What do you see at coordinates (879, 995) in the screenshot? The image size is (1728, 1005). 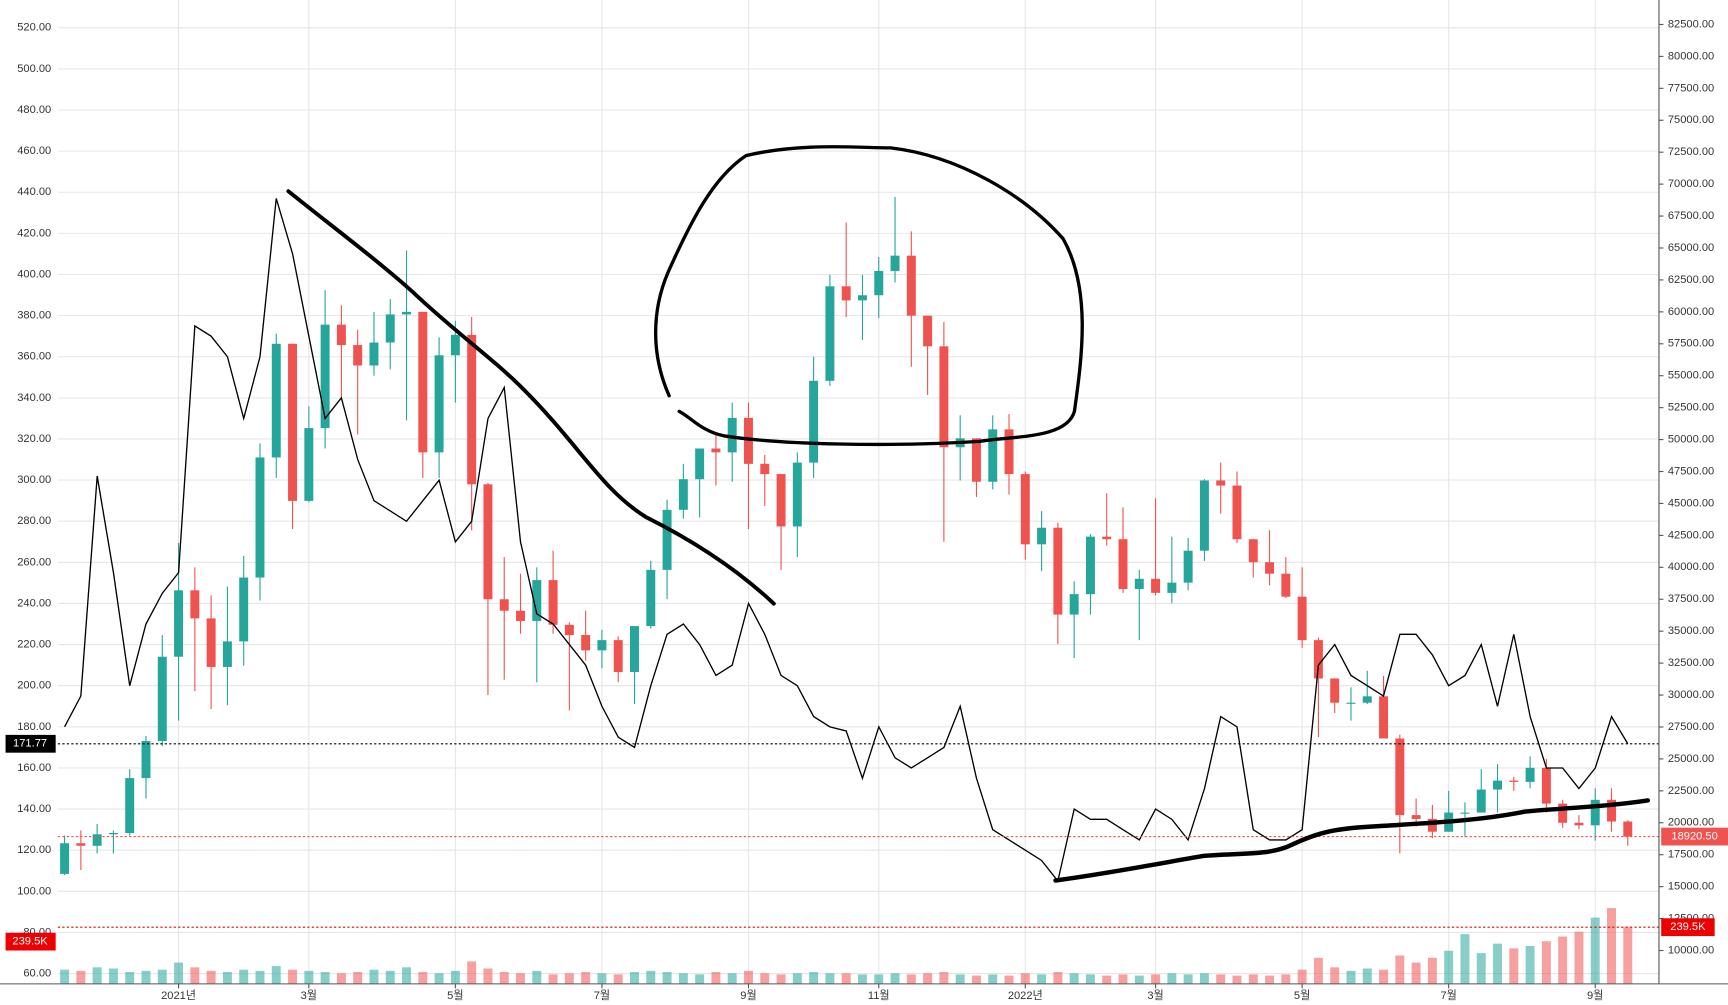 I see `x-tick-label: 11월` at bounding box center [879, 995].